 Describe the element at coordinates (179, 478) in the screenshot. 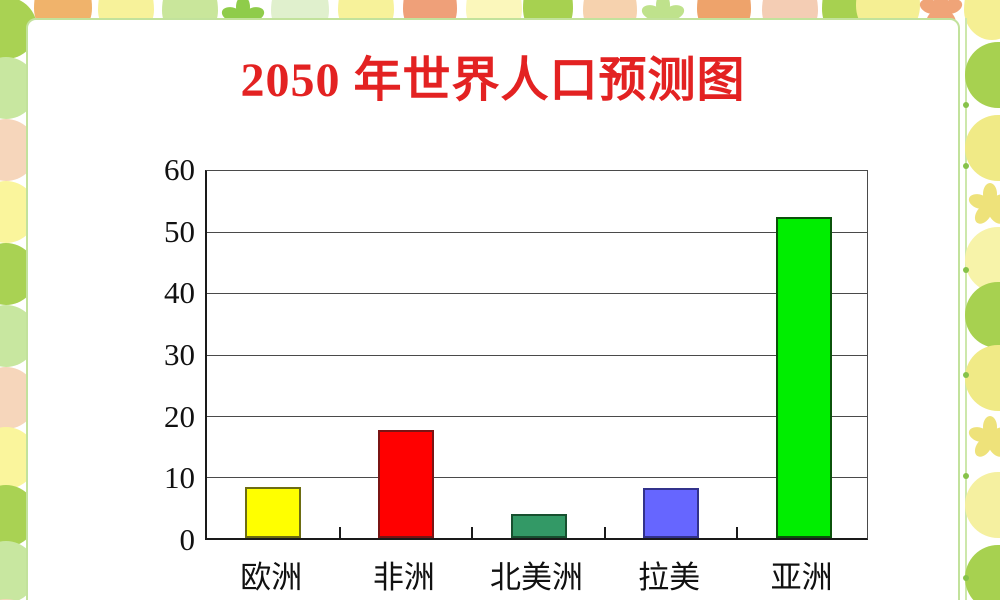

I see `y-tick-label: 10` at that location.